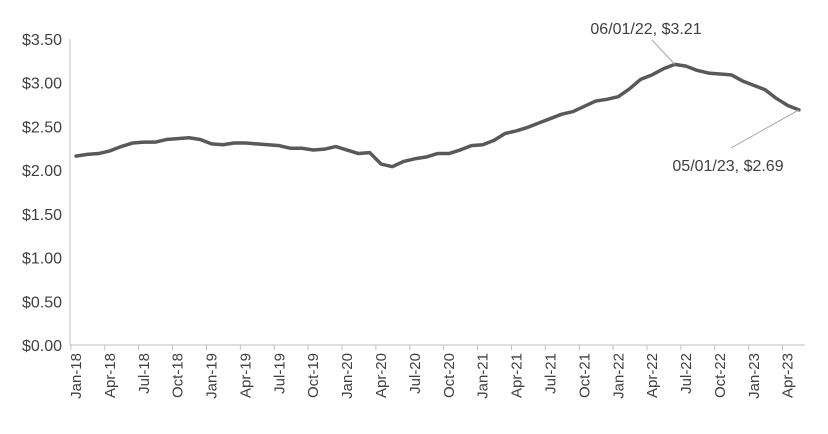 The height and width of the screenshot is (434, 828). I want to click on y-tick-label: $1.00, so click(42, 259).